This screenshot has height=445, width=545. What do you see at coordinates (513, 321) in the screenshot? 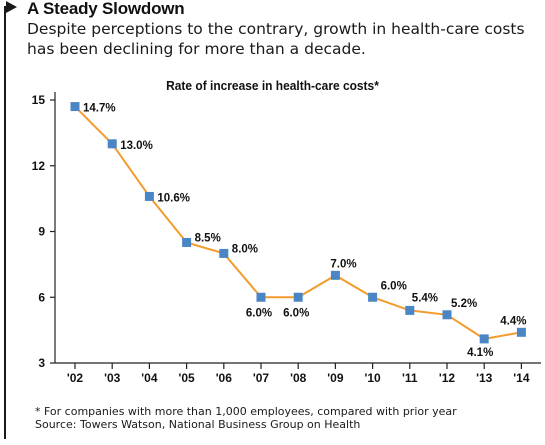
I see `data-label: 4.4%` at bounding box center [513, 321].